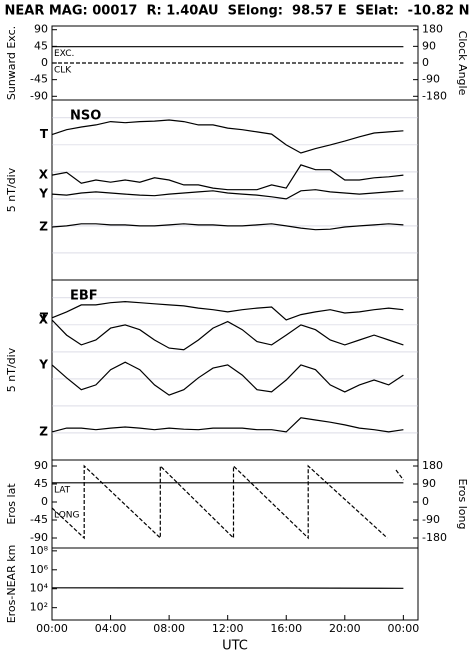 The height and width of the screenshot is (656, 474). What do you see at coordinates (39, 588) in the screenshot?
I see `y-tick-label: 10⁴` at bounding box center [39, 588].